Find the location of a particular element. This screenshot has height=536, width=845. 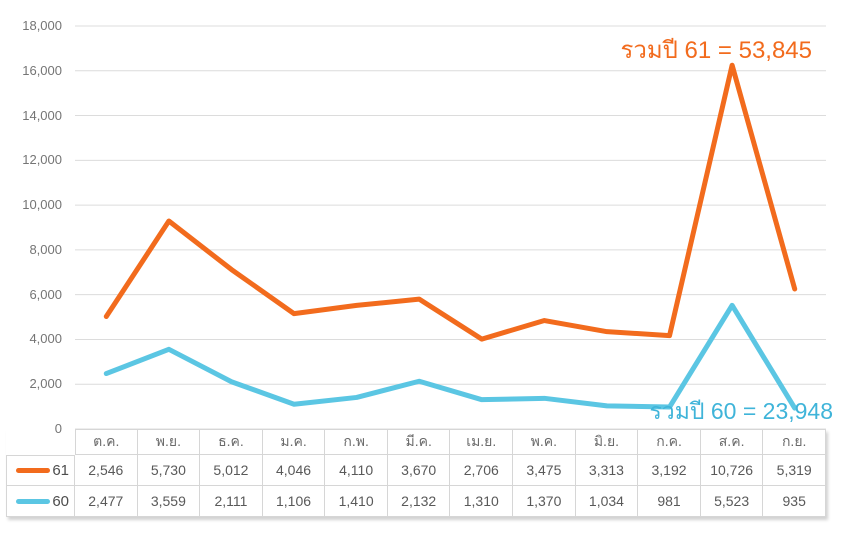

legend-cell-60: 60 is located at coordinates (40, 501).